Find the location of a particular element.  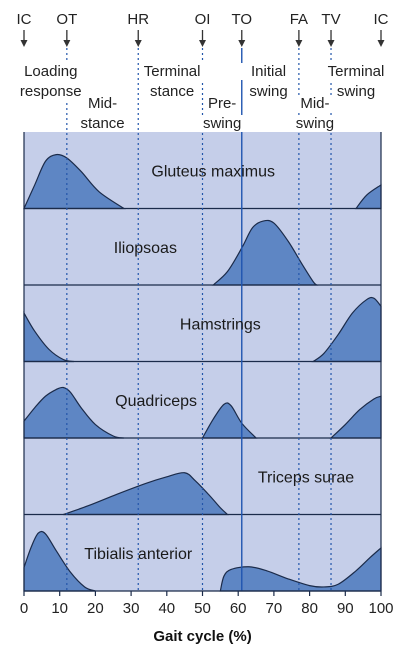

phase-2-line-2: stance is located at coordinates (102, 123).